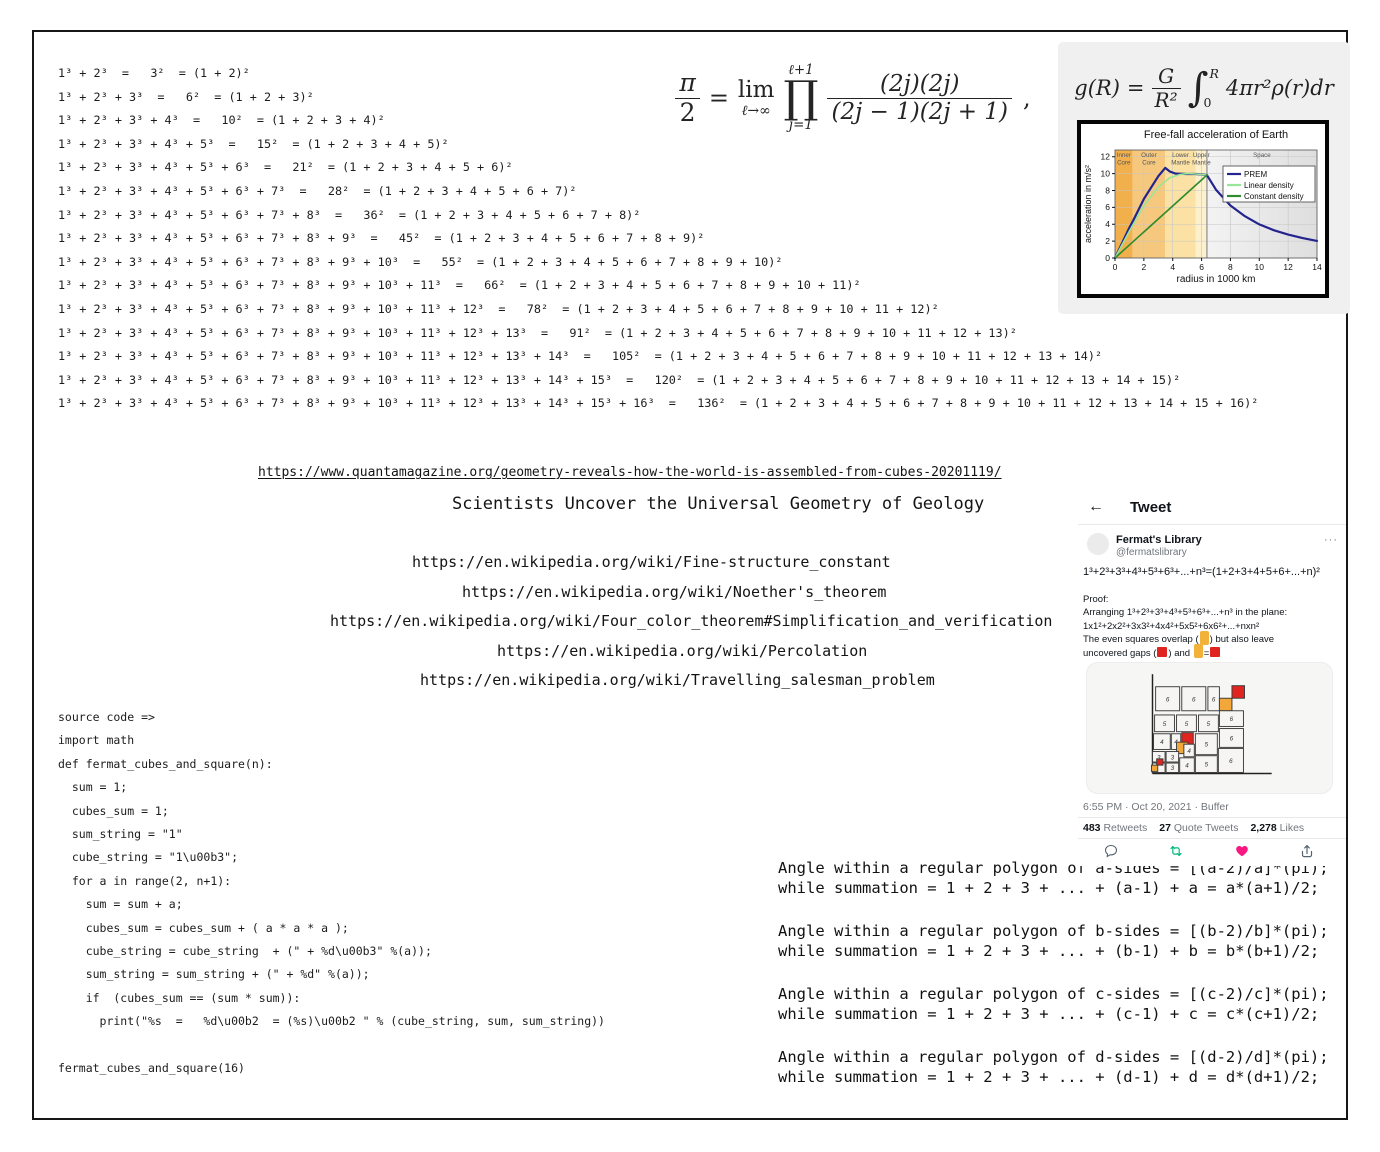  Describe the element at coordinates (1180, 162) in the screenshot. I see `svg-text: Mantle` at that location.